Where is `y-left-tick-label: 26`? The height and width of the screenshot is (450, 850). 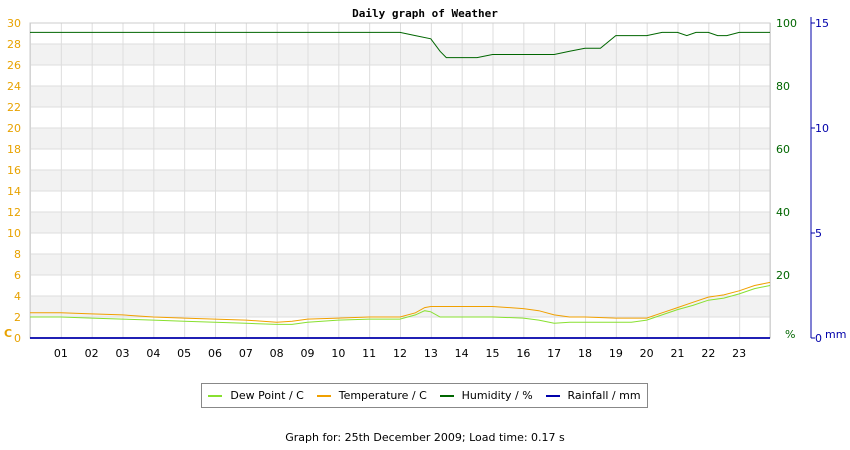
y-left-tick-label: 26 is located at coordinates (14, 65).